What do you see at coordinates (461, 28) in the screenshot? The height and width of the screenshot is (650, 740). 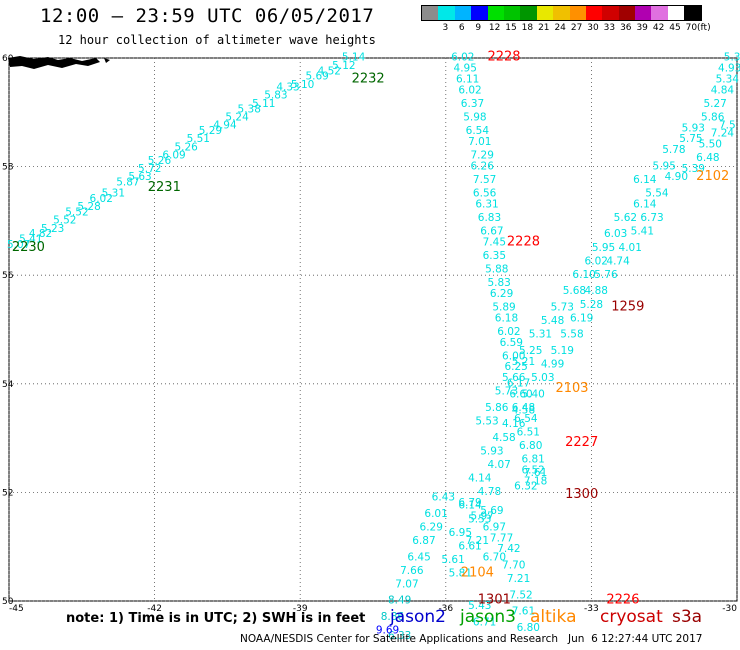 I see `legend-label: 6` at bounding box center [461, 28].